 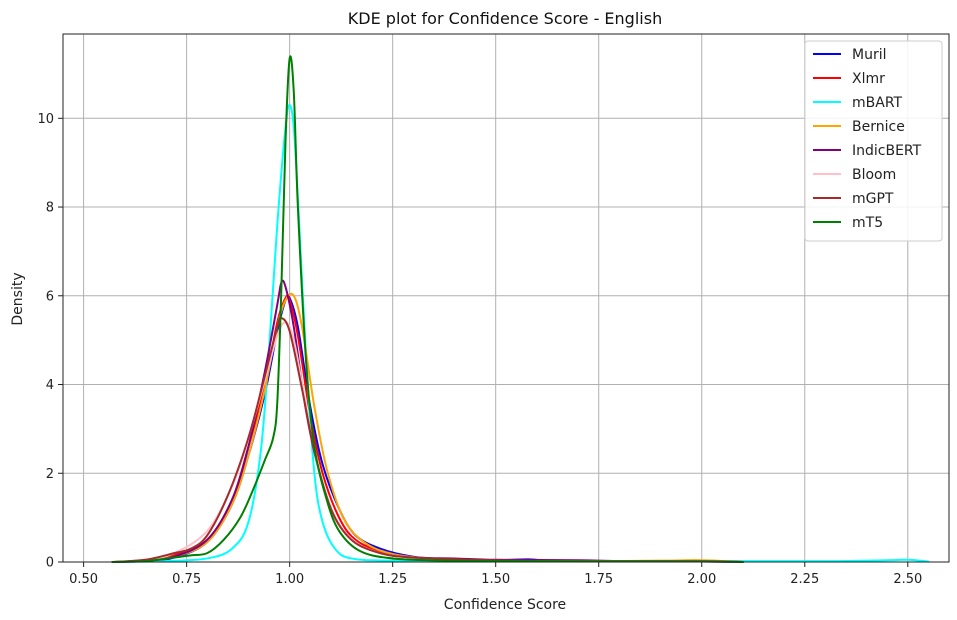 I want to click on legend-label: Xlmr, so click(x=868, y=79).